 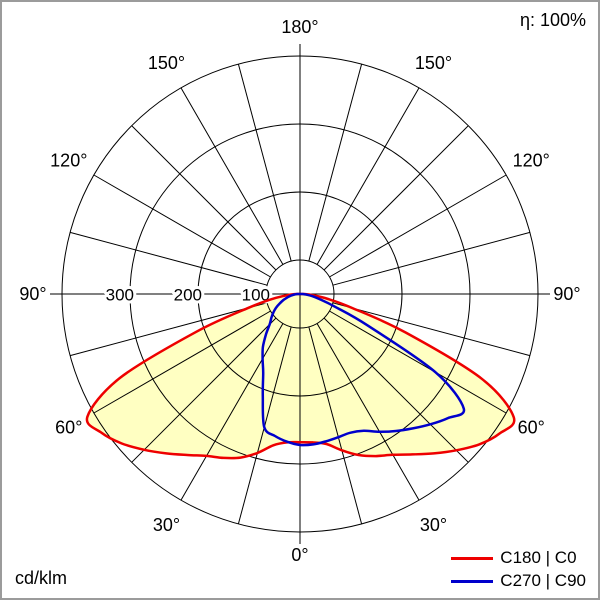 I want to click on angle-tick-label: 0°, so click(x=299, y=555).